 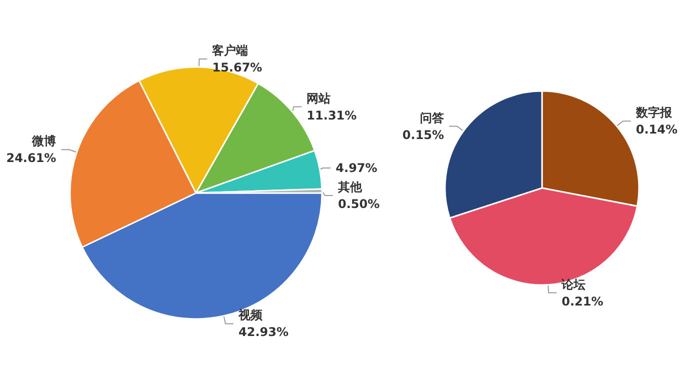 I want to click on data-label: 15.67%, so click(x=237, y=67).